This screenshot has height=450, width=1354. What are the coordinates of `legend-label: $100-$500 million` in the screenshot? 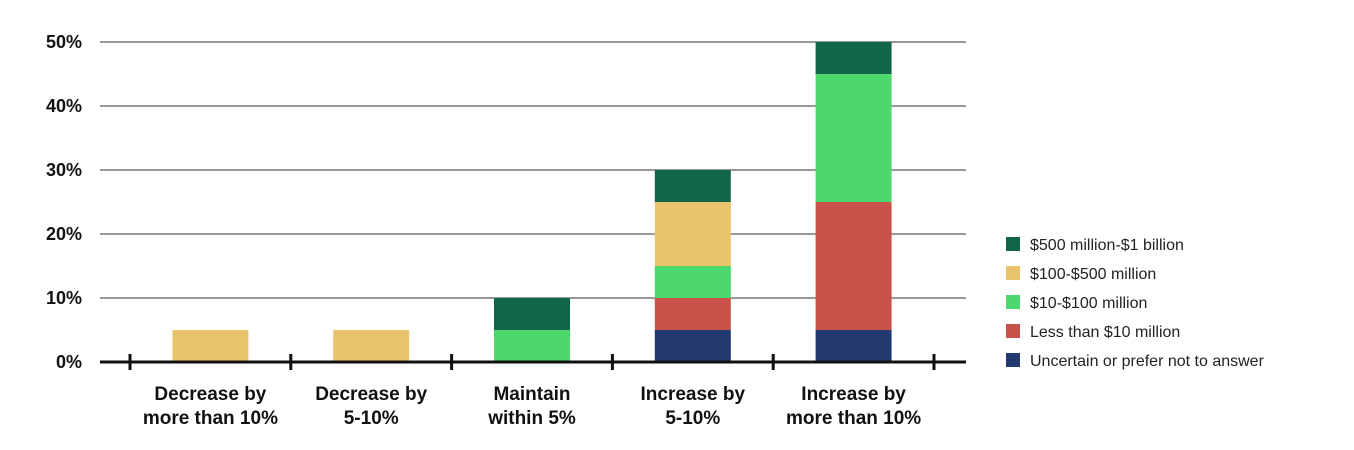 It's located at (1093, 274).